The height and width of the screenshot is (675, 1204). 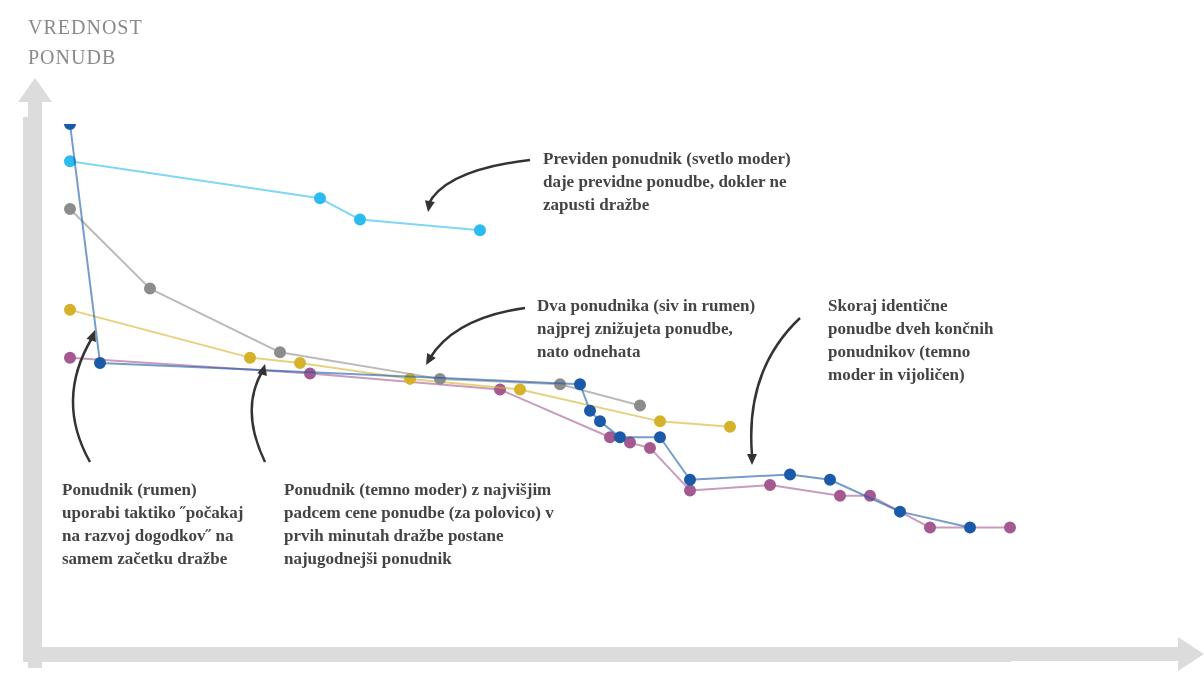 What do you see at coordinates (153, 524) in the screenshot?
I see `annotation: Ponudnik (rumen) uporabi taktiko ˝počakaj na razvoj dogodkov˝ na samem začetku dražbe` at bounding box center [153, 524].